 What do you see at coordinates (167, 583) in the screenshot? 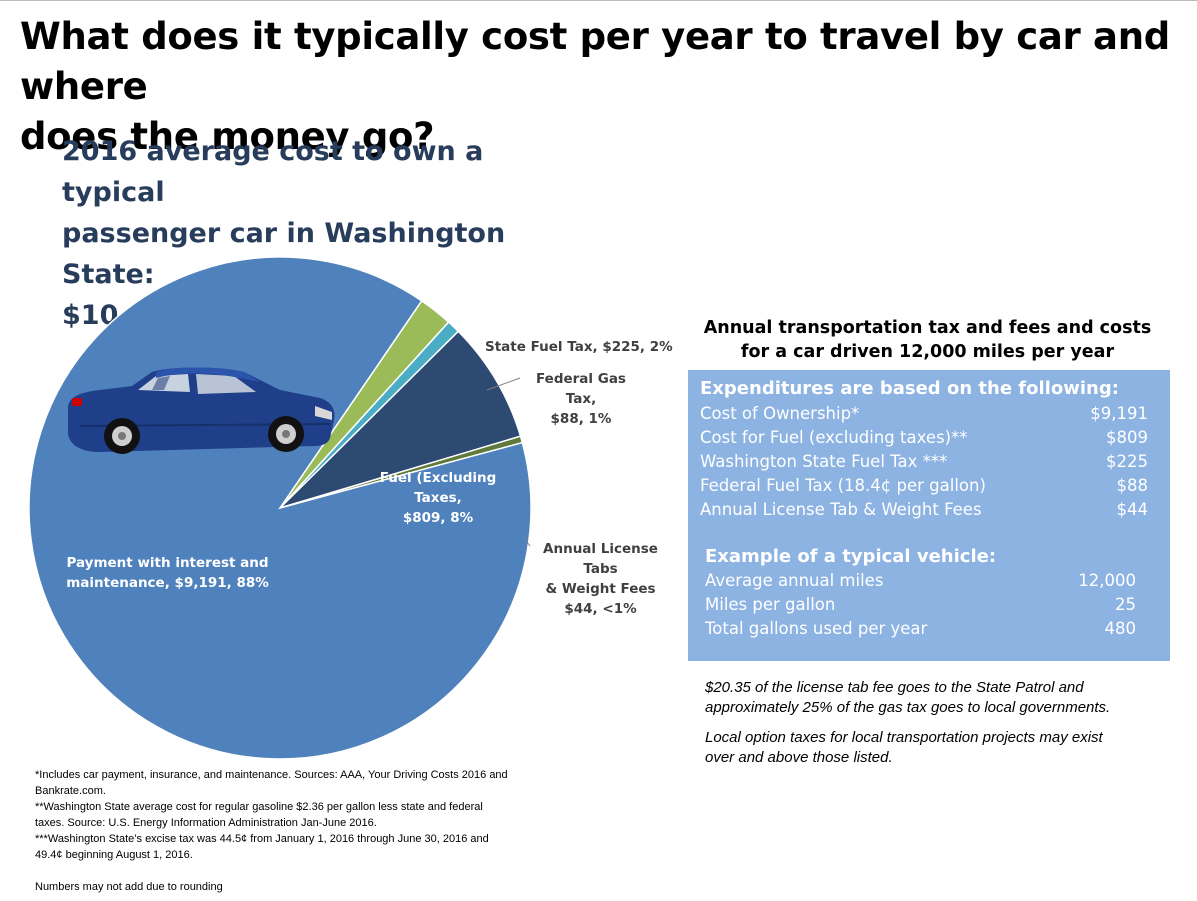
I see `label-payment-line-2: maintenance, $9,191, 88%` at bounding box center [167, 583].